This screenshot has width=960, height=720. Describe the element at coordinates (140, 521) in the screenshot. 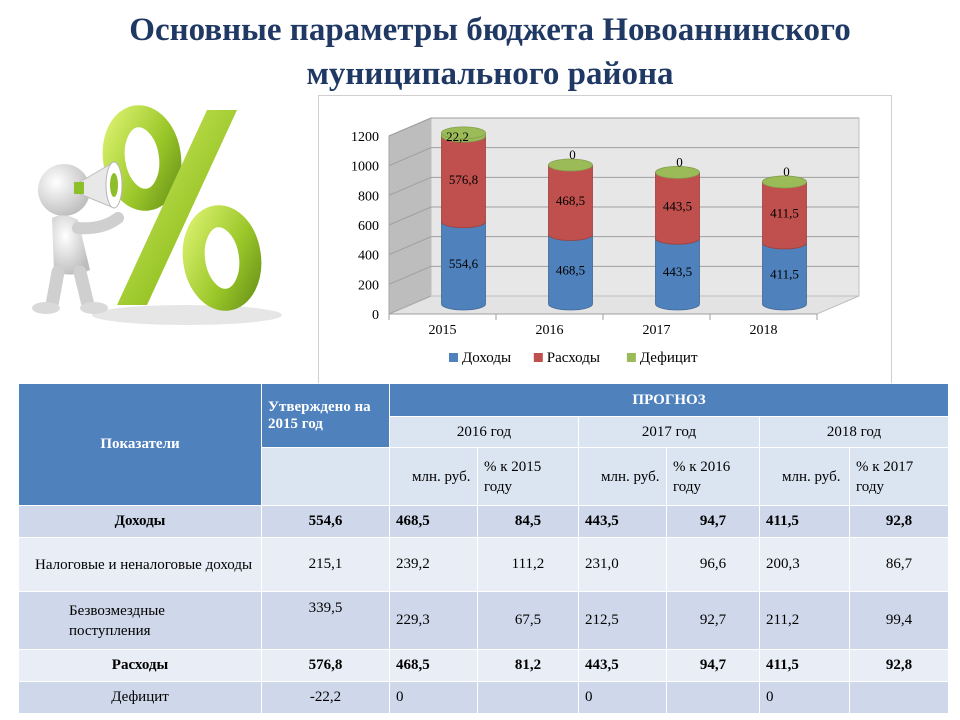

I see `row-label: Доходы` at that location.